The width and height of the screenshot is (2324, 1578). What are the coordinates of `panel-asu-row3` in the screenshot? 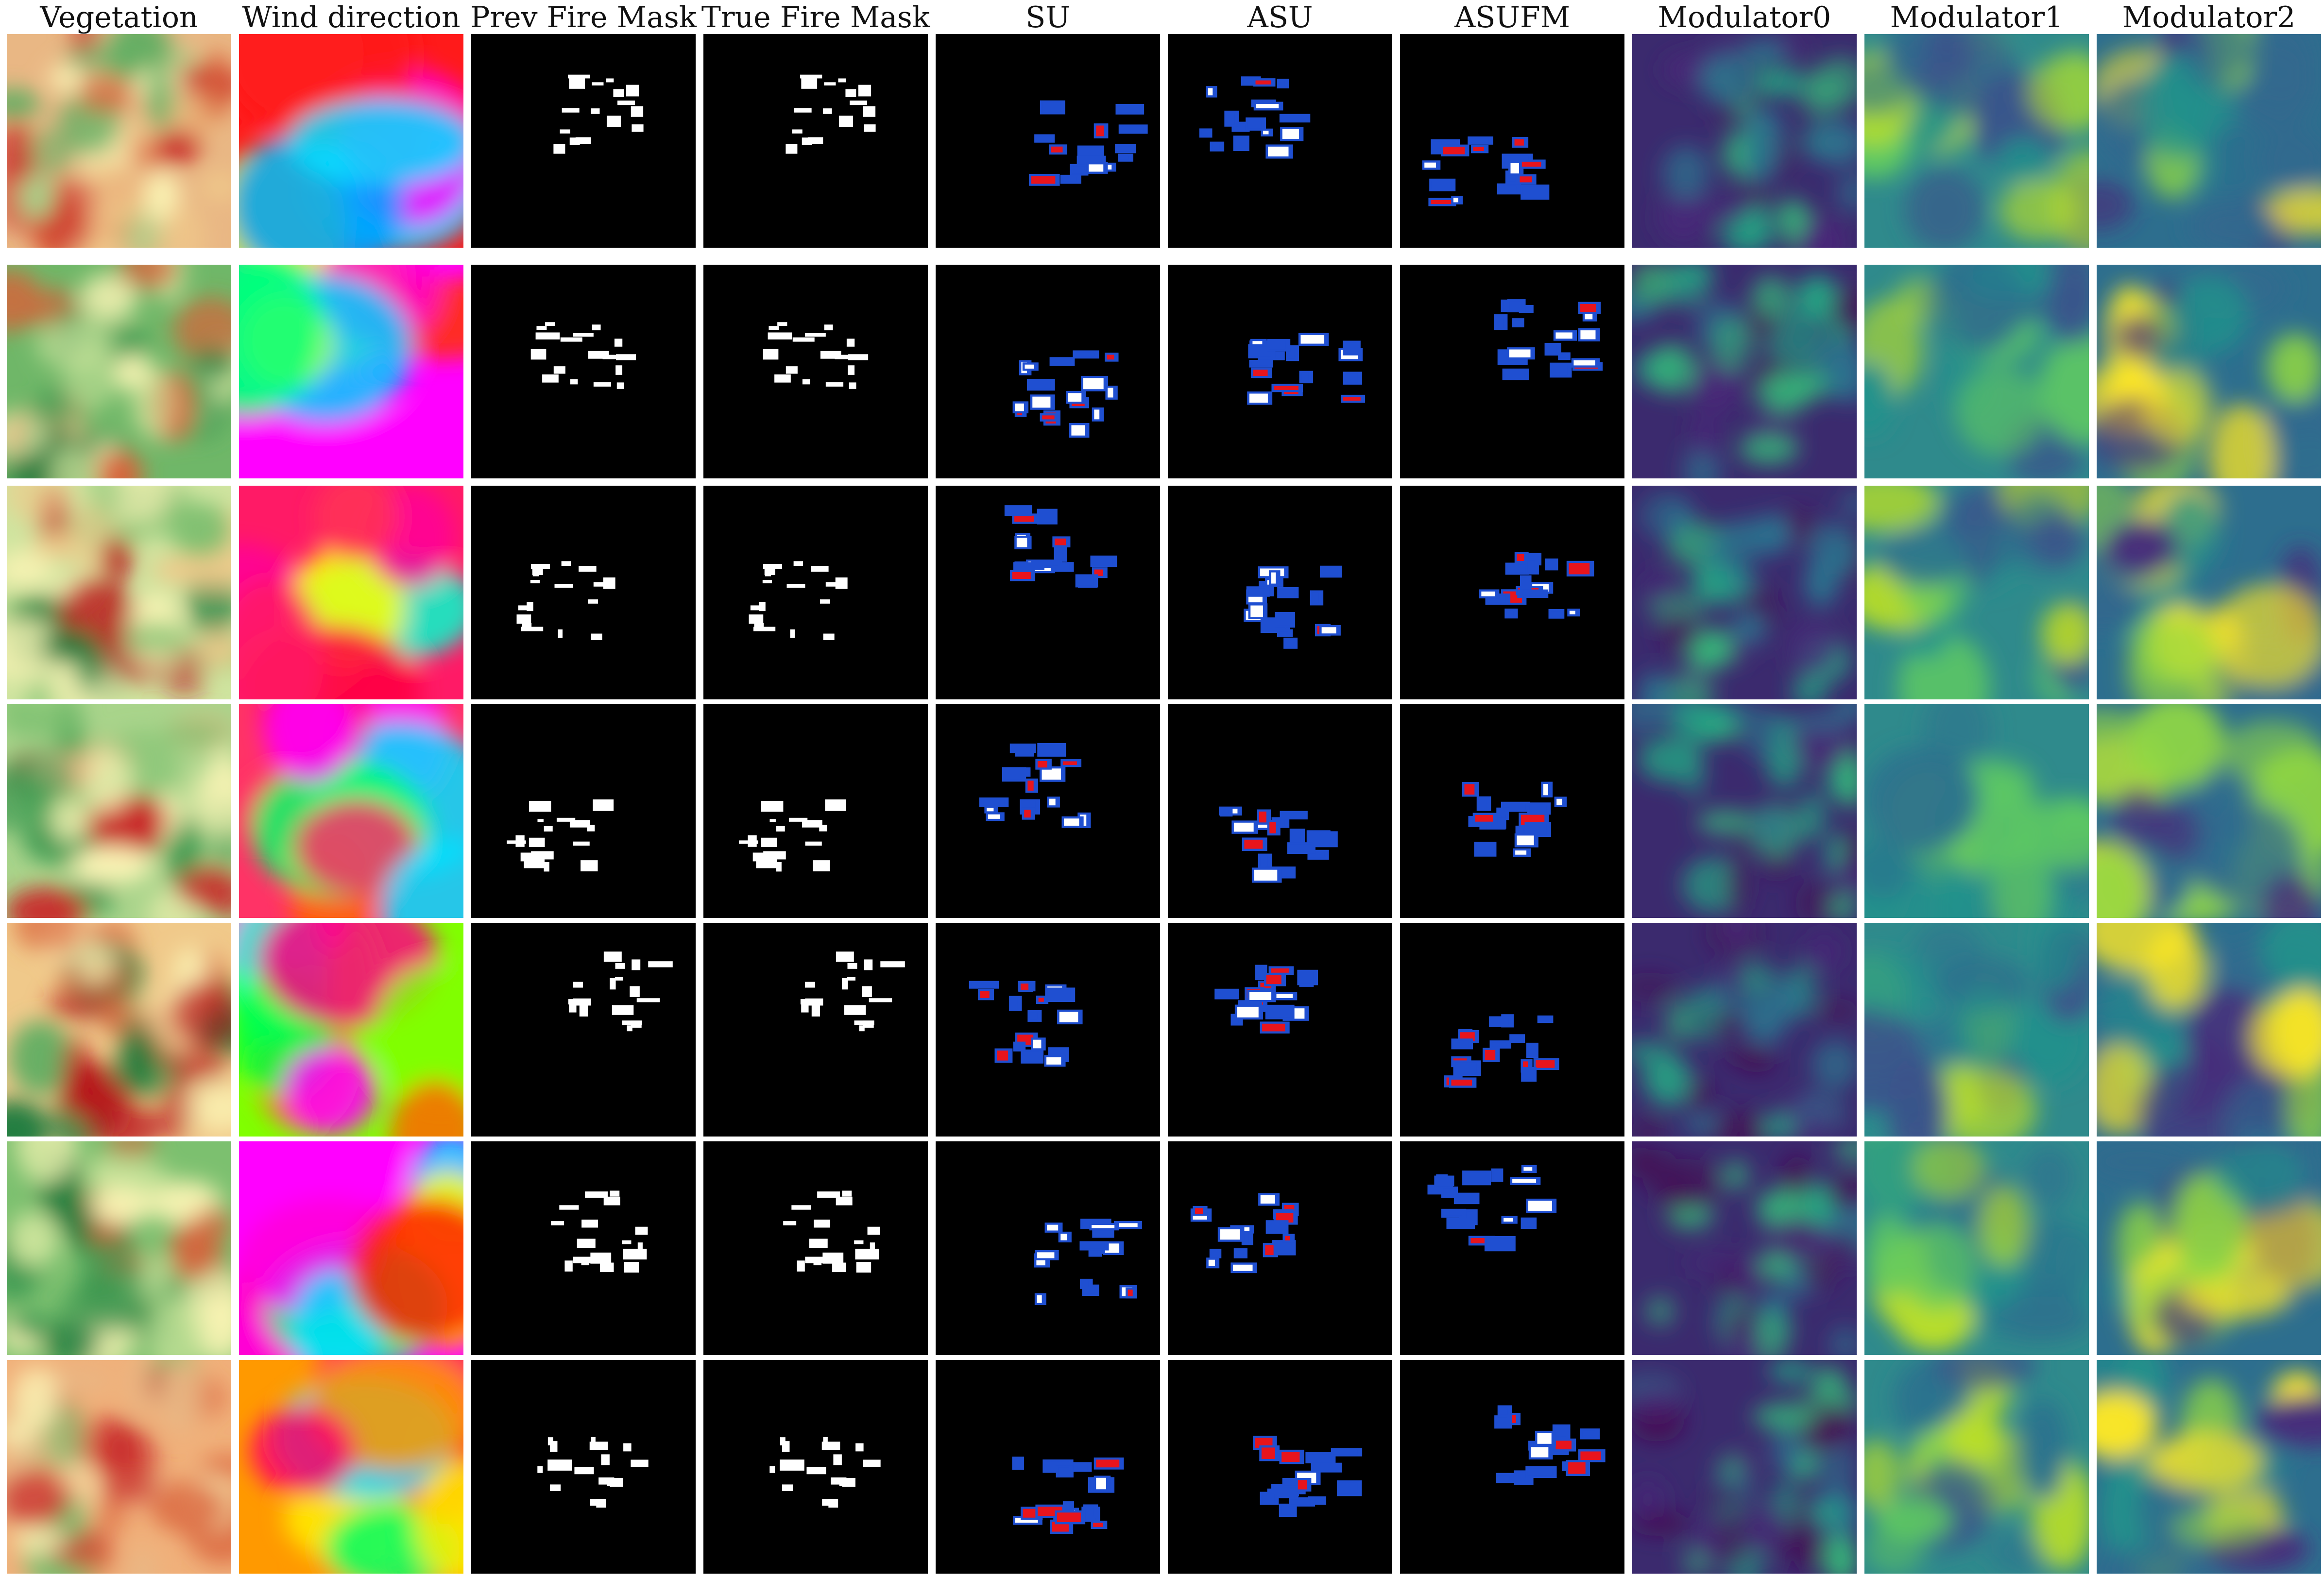 It's located at (1280, 592).